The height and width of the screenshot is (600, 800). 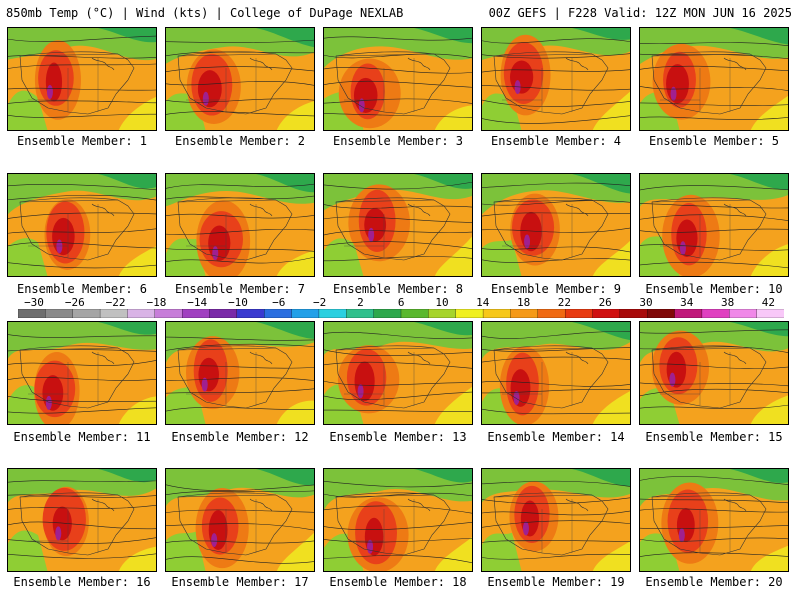 What do you see at coordinates (556, 289) in the screenshot?
I see `ensemble-member-label: Ensemble Member: 9` at bounding box center [556, 289].